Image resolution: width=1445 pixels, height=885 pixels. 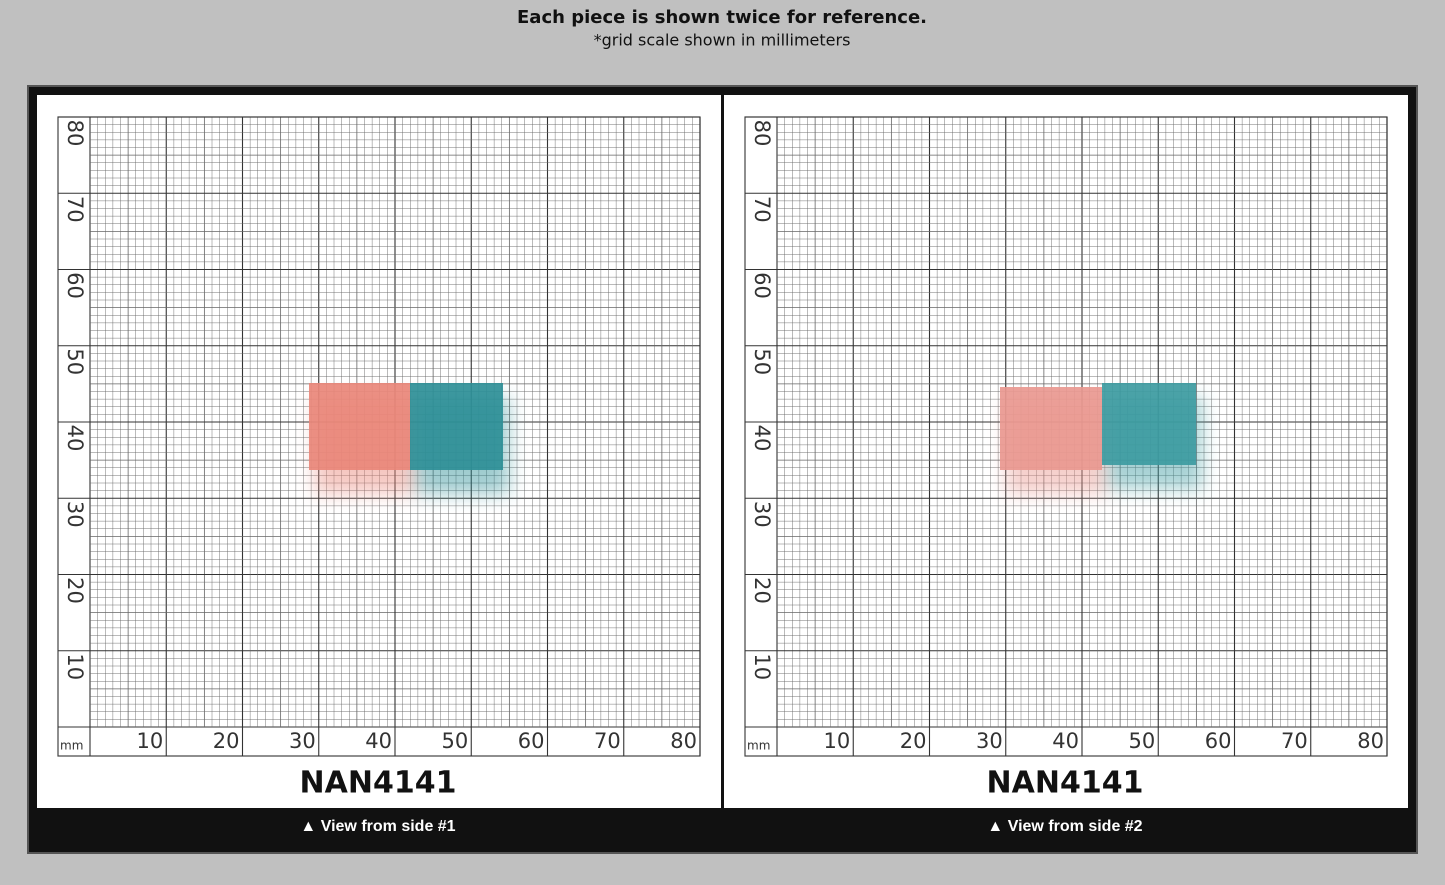 I want to click on subtitle: *grid scale shown in millimeters, so click(x=722, y=40).